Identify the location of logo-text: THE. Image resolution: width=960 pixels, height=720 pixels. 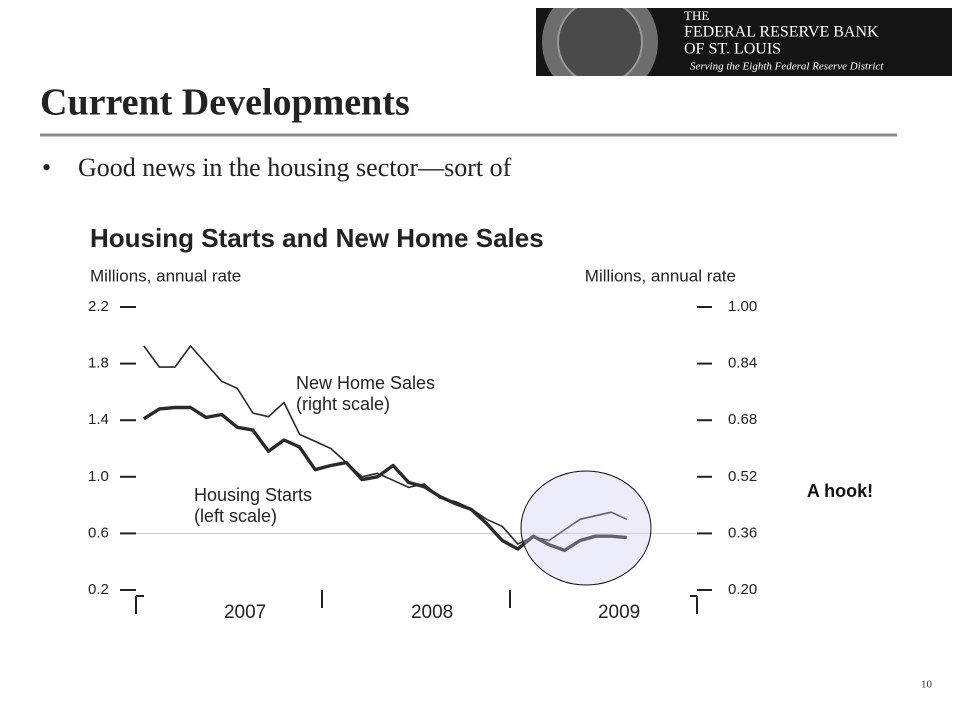
(696, 15).